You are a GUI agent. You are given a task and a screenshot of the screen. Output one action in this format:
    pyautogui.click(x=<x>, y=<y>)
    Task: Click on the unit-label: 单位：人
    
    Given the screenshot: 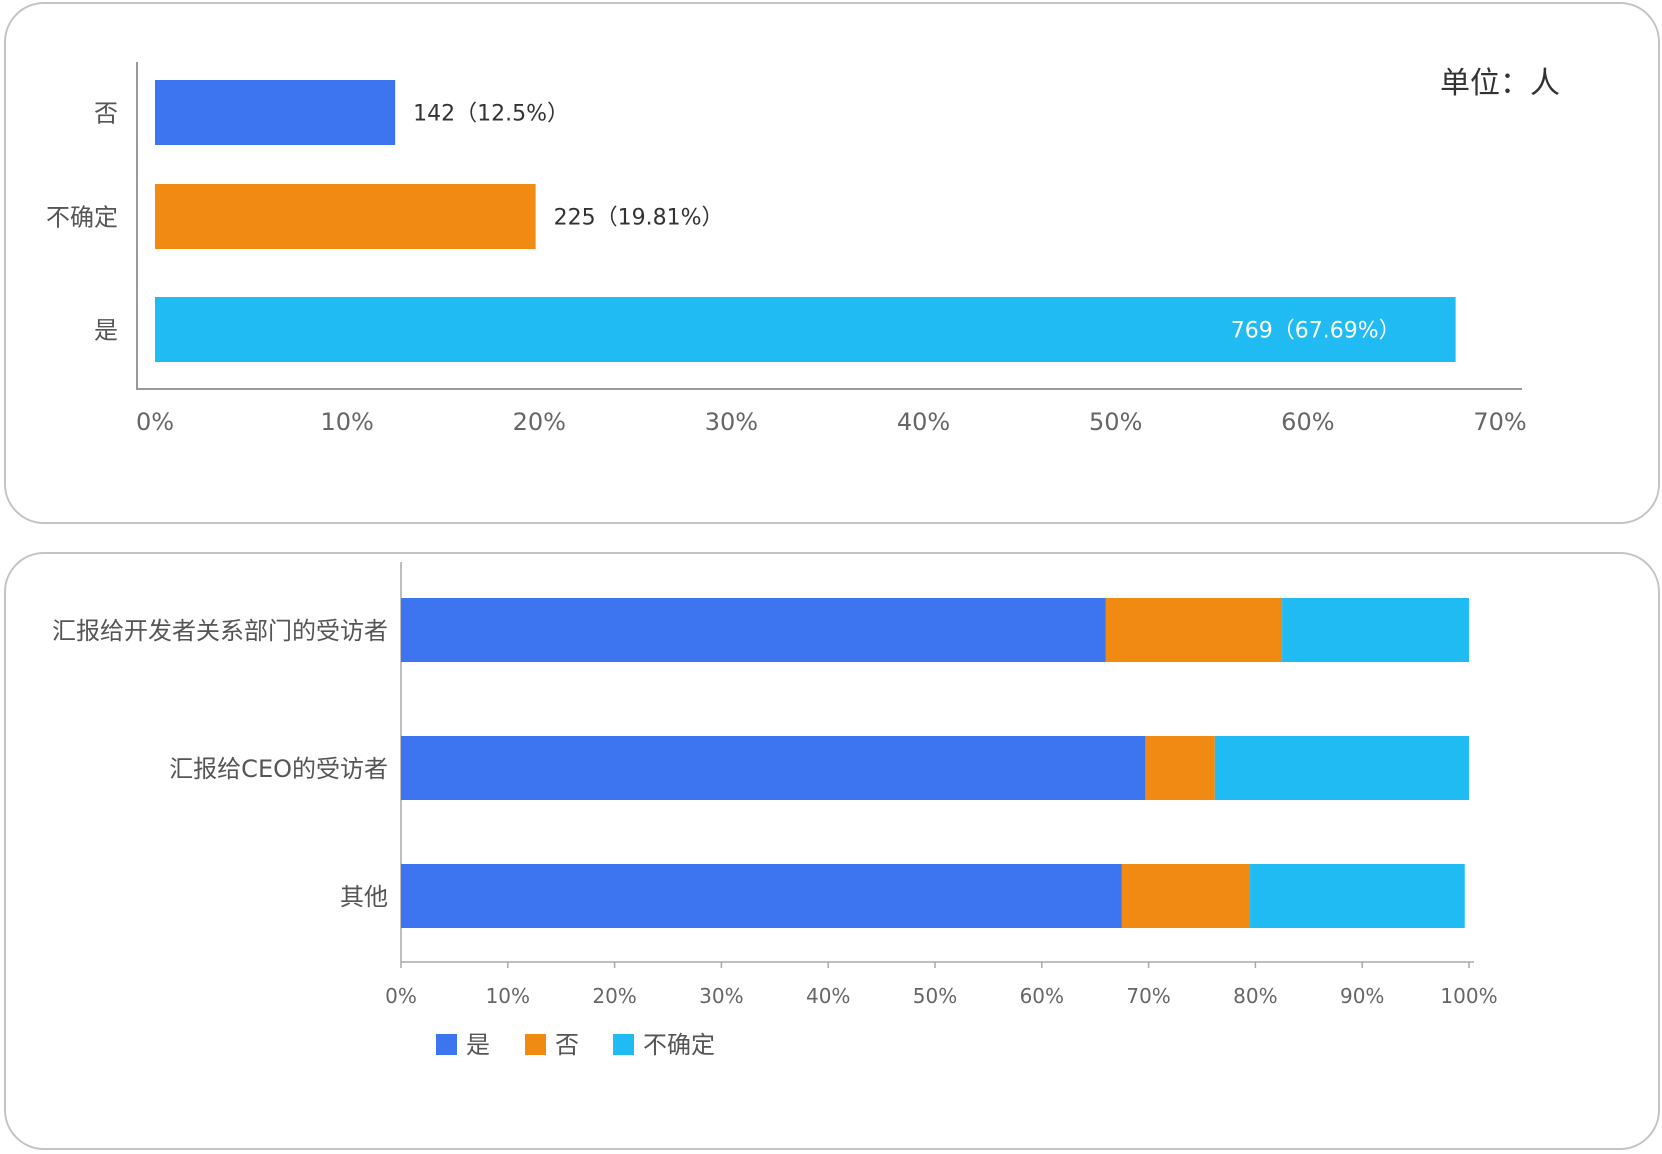 What is the action you would take?
    pyautogui.click(x=1500, y=83)
    